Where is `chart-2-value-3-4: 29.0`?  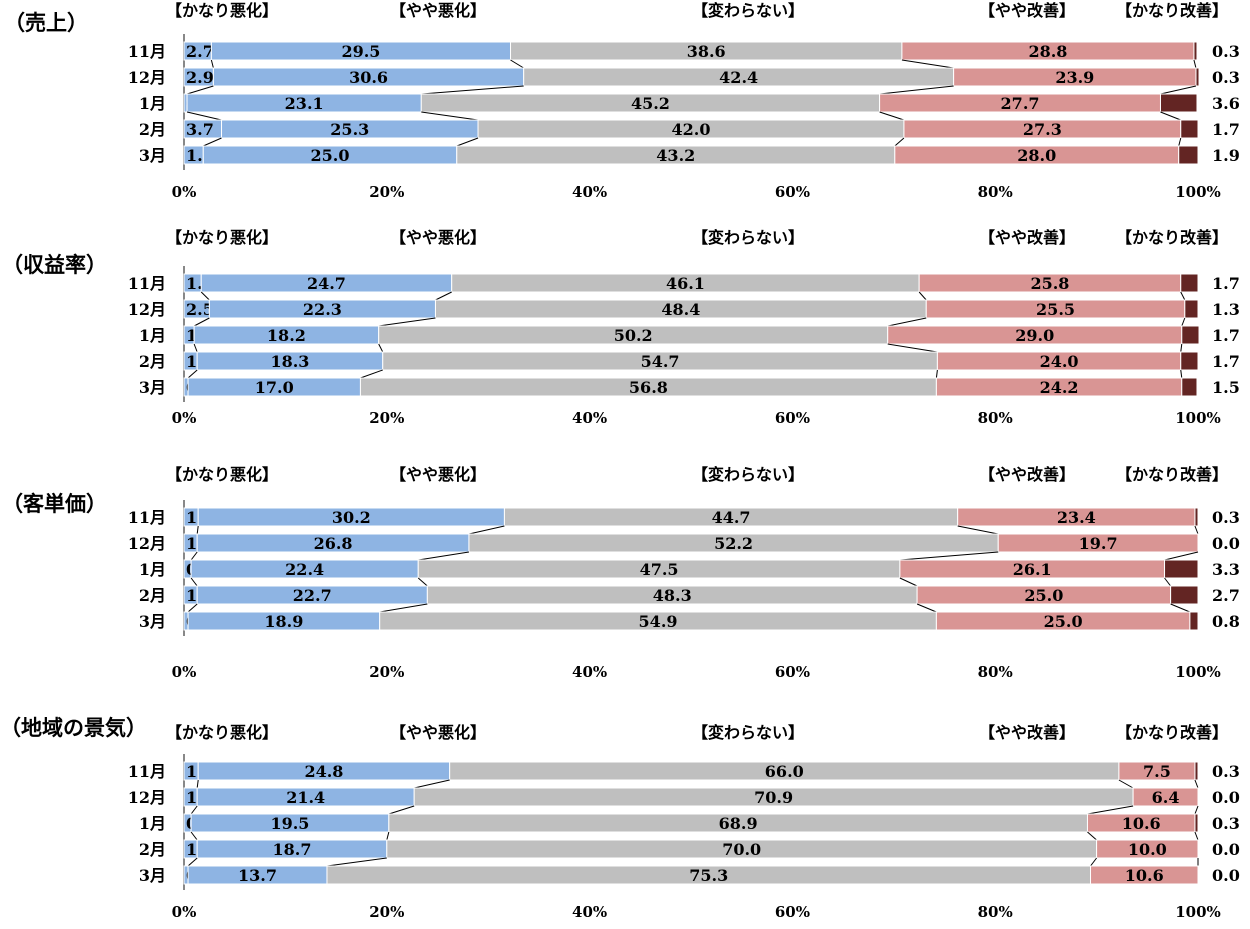 chart-2-value-3-4: 29.0 is located at coordinates (1034, 335).